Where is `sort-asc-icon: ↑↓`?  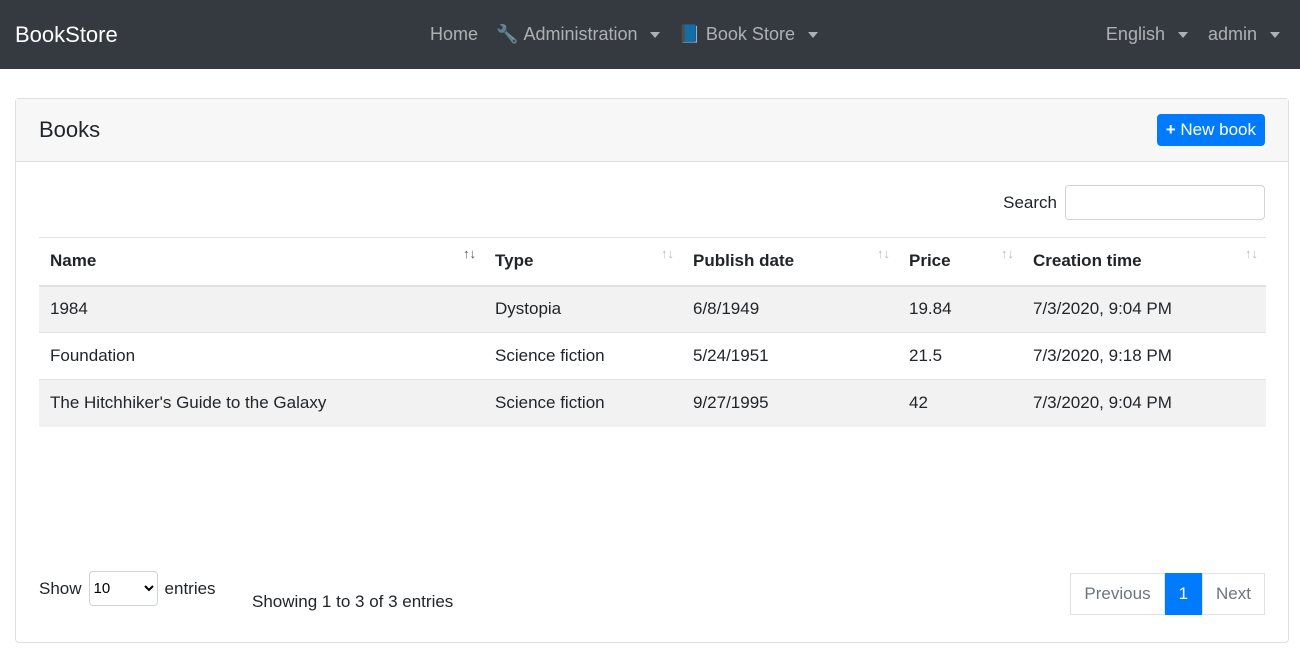
sort-asc-icon: ↑↓ is located at coordinates (469, 253).